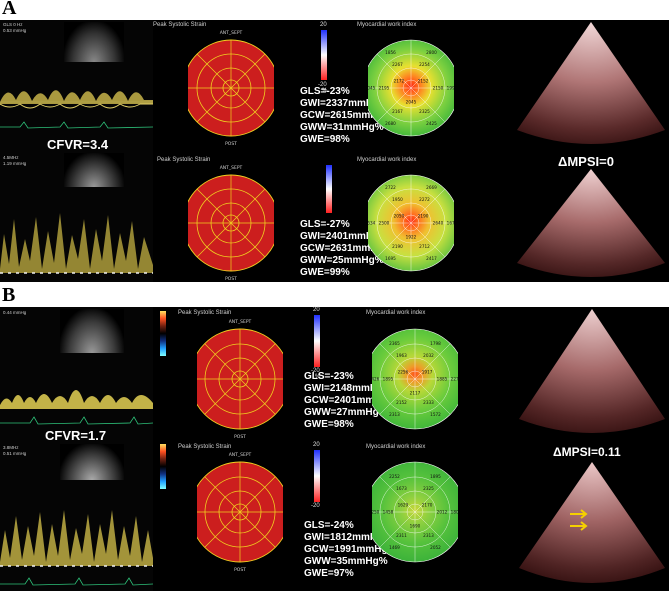 This screenshot has height=591, width=669. I want to click on segment-value: 2250, so click(376, 512).